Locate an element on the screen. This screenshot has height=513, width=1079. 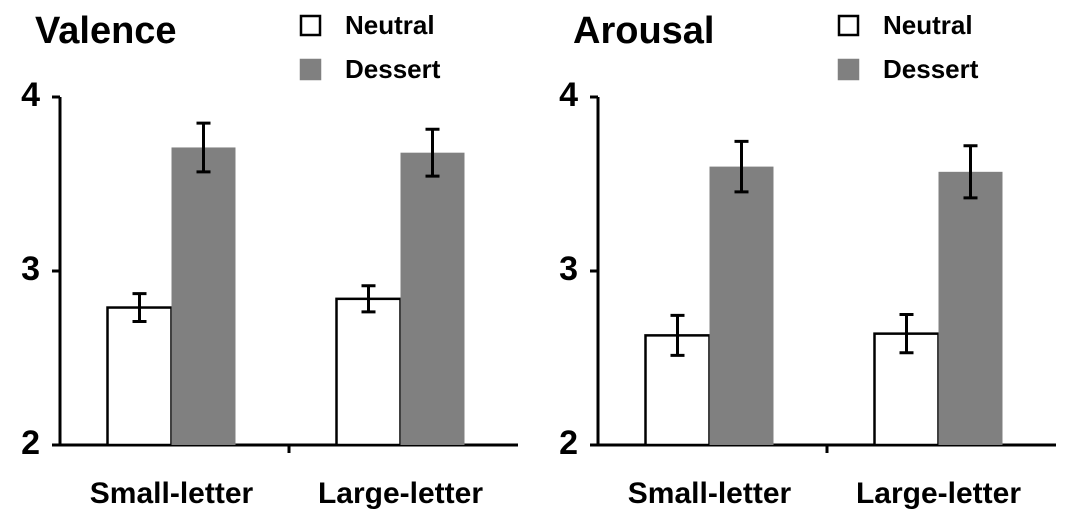
chart-title: Valence is located at coordinates (106, 31).